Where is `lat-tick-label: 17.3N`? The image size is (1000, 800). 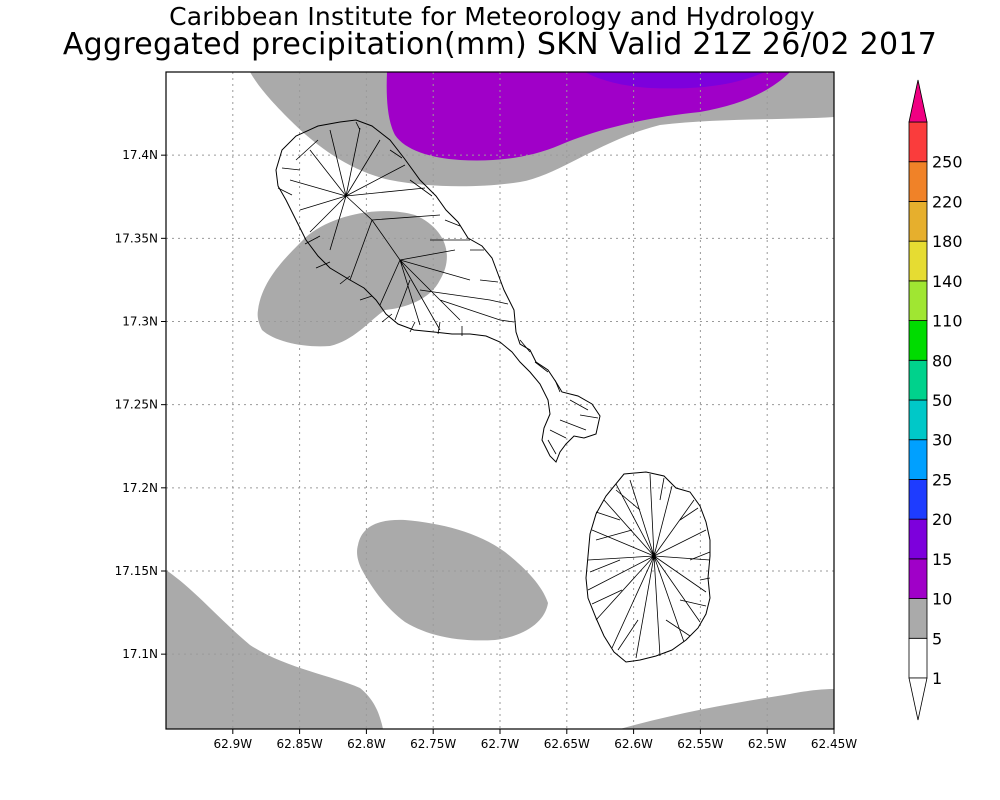
lat-tick-label: 17.3N is located at coordinates (140, 321).